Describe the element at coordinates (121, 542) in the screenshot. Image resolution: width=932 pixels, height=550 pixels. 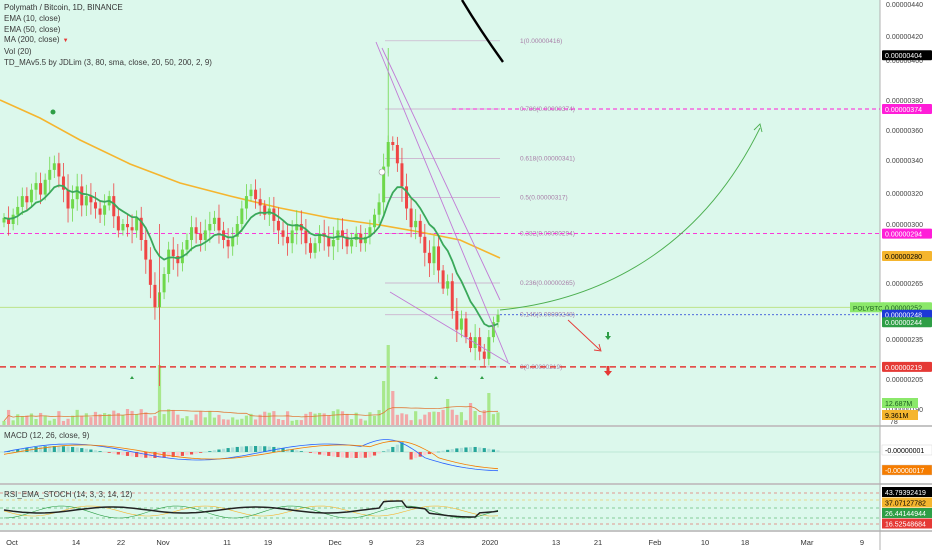
I see `time-tick-label: 22` at that location.